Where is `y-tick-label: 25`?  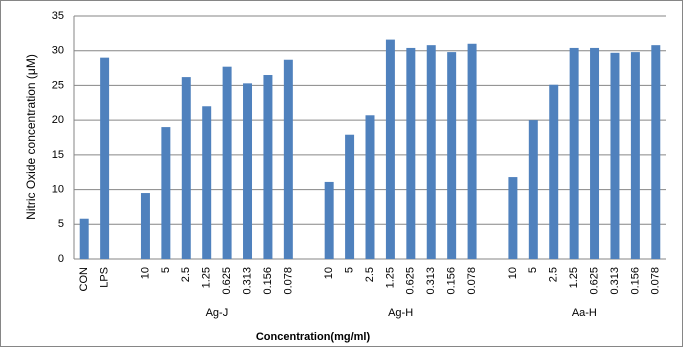
y-tick-label: 25 is located at coordinates (58, 85).